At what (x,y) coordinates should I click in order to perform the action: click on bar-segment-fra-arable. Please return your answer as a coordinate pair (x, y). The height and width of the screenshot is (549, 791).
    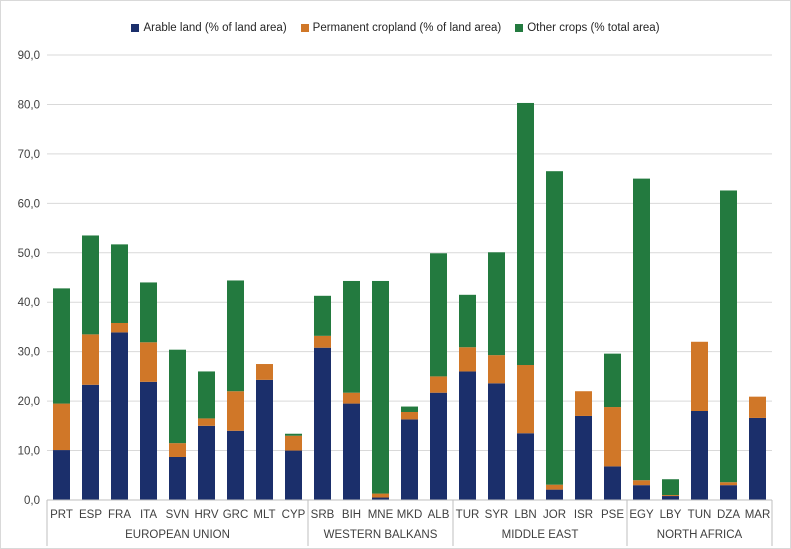
    Looking at the image, I should click on (119, 416).